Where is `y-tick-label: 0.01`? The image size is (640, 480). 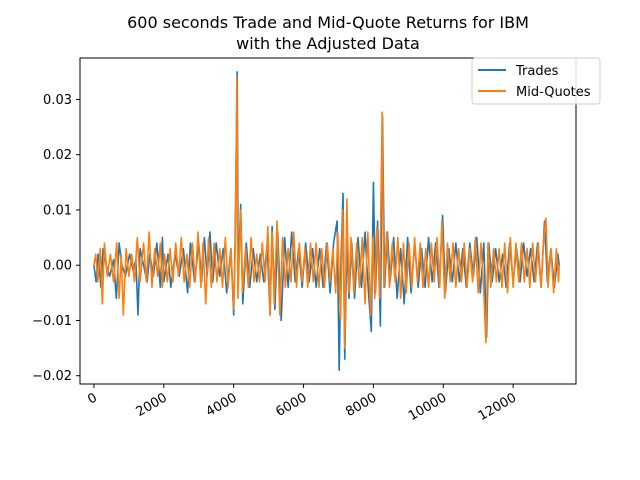 y-tick-label: 0.01 is located at coordinates (57, 210).